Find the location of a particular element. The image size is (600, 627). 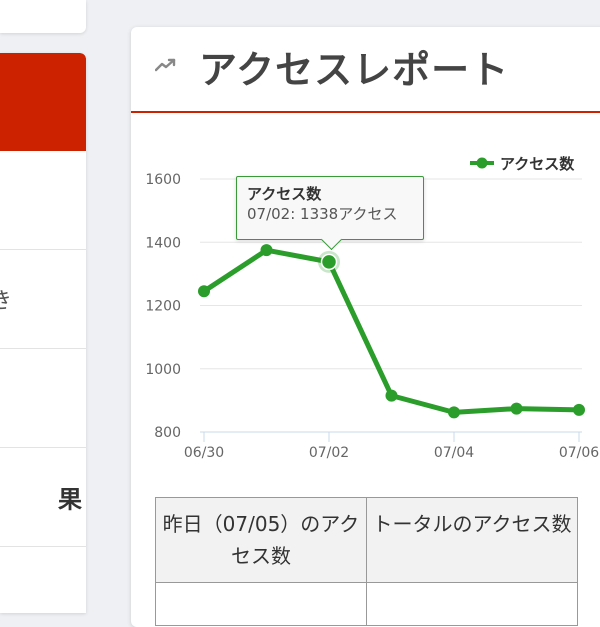

legend-marker is located at coordinates (482, 163).